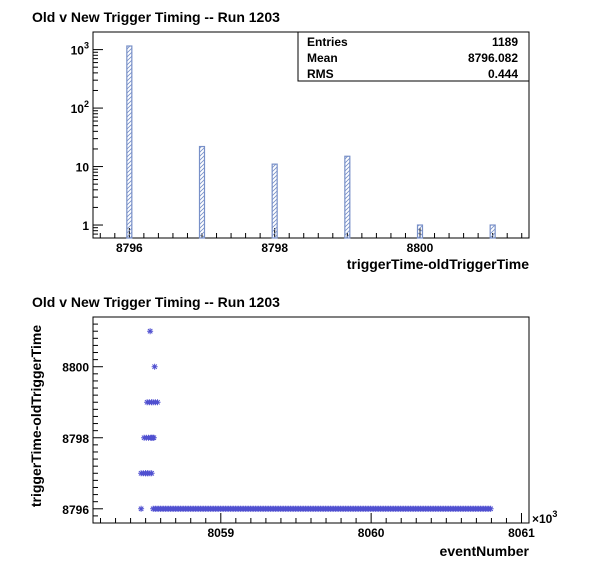 The width and height of the screenshot is (596, 572). I want to click on x-multiplier-base: ×10, so click(542, 519).